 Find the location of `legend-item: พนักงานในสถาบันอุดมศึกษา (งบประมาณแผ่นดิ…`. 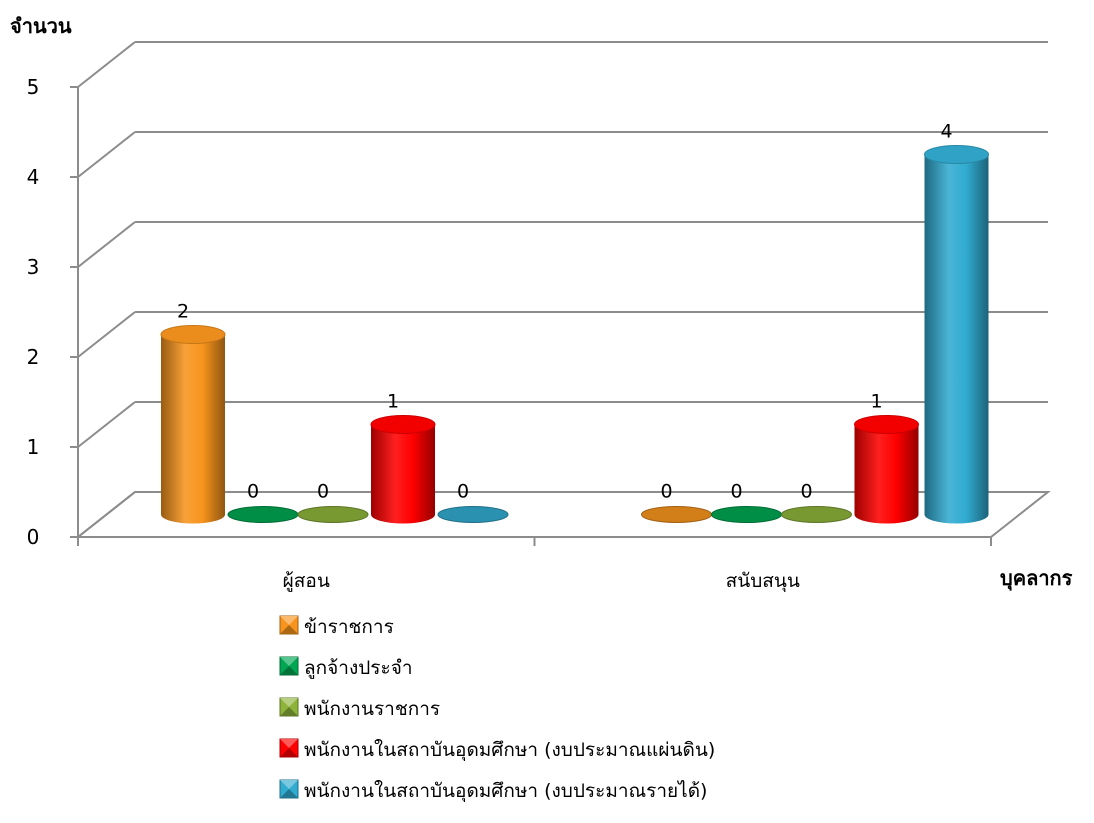

legend-item: พนักงานในสถาบันอุดมศึกษา (งบประมาณแผ่นดิ… is located at coordinates (497, 750).